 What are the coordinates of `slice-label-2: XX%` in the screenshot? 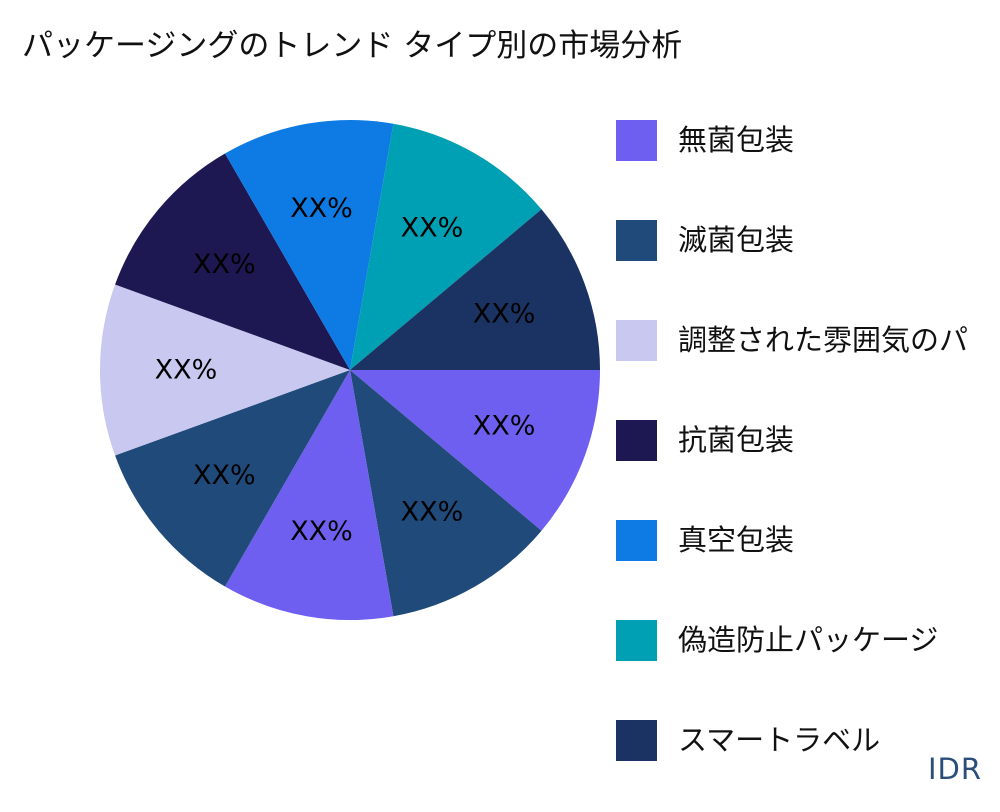 It's located at (321, 531).